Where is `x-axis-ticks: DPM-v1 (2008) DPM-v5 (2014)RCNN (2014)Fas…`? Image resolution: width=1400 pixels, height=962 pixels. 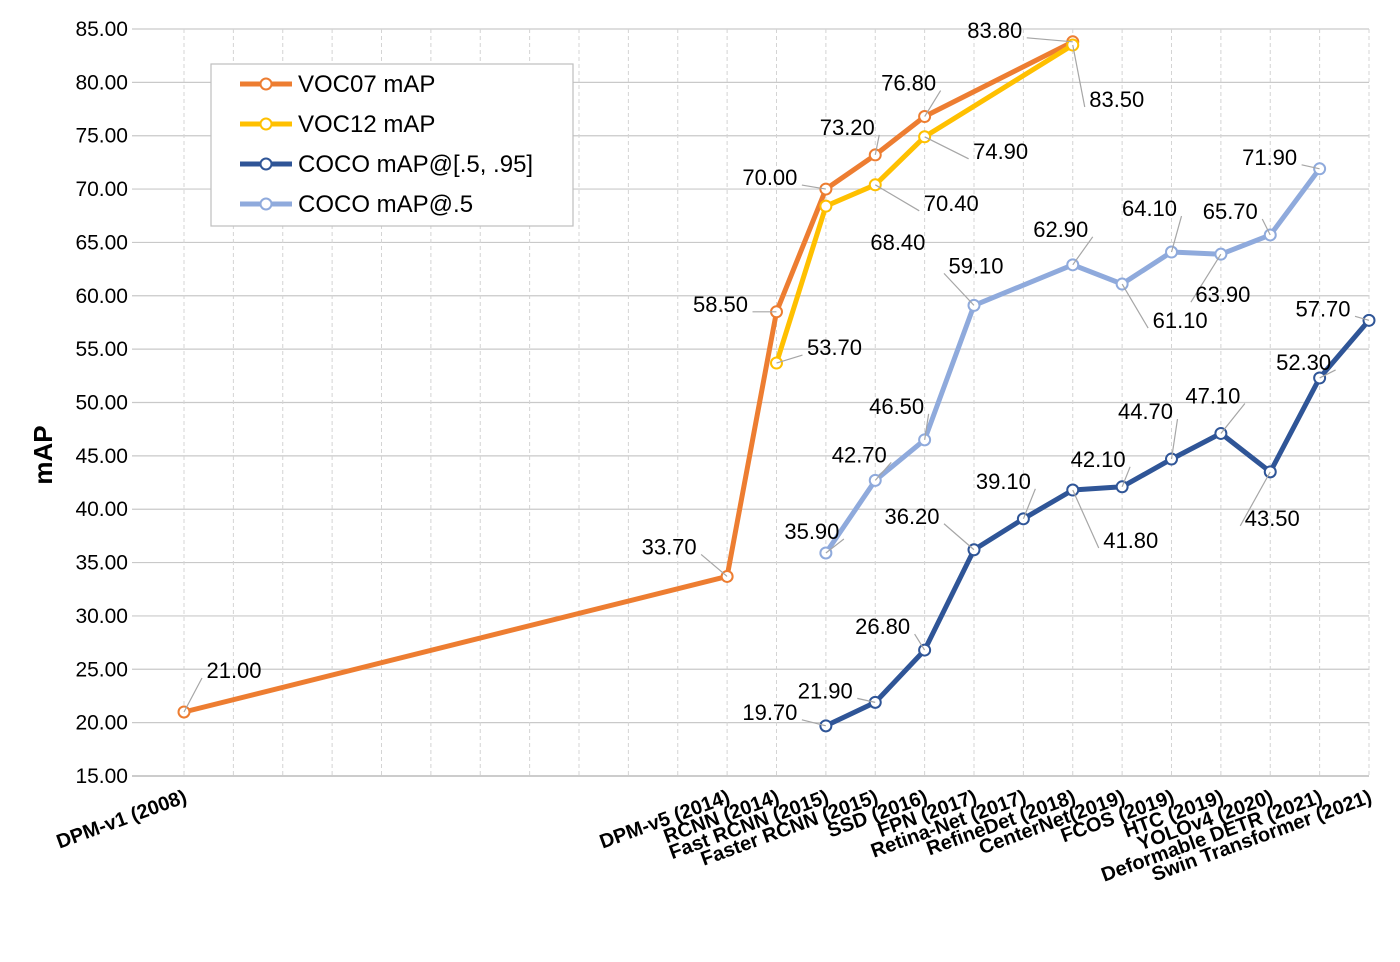
x-axis-ticks: DPM-v1 (2008) DPM-v5 (2014)RCNN (2014)Fas… is located at coordinates (714, 836).